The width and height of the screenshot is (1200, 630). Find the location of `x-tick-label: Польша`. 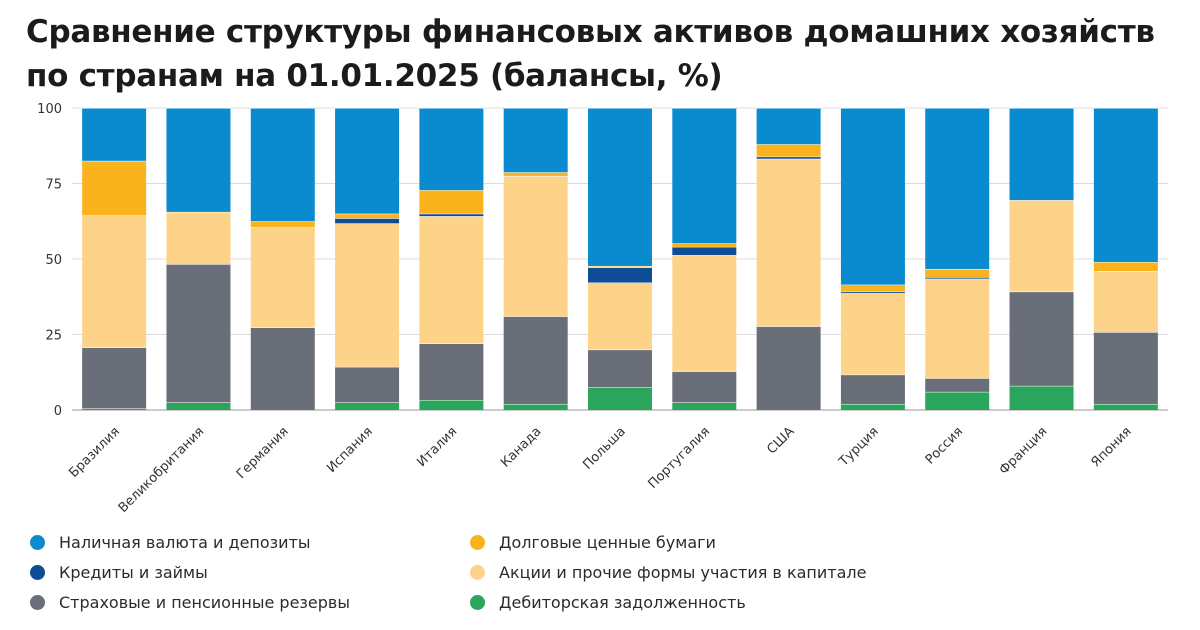

x-tick-label: Польша is located at coordinates (604, 448).